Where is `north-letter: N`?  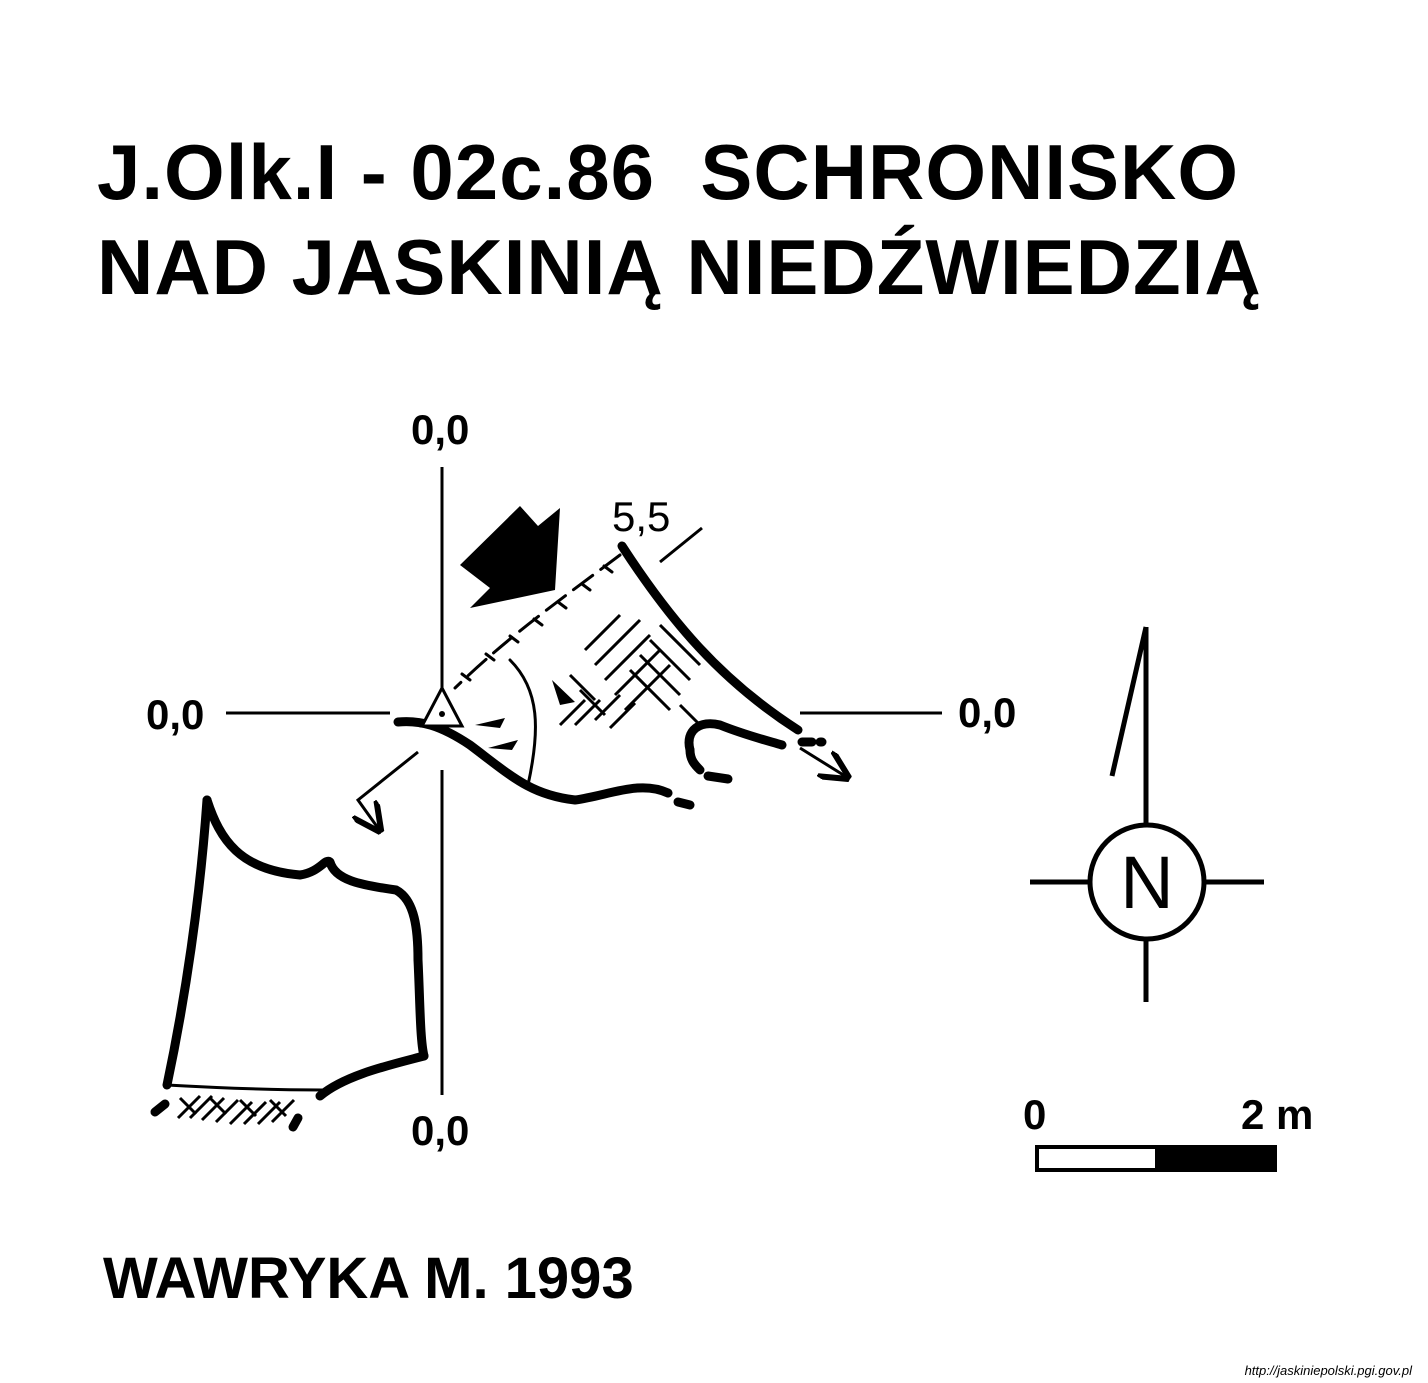
north-letter: N is located at coordinates (1146, 882).